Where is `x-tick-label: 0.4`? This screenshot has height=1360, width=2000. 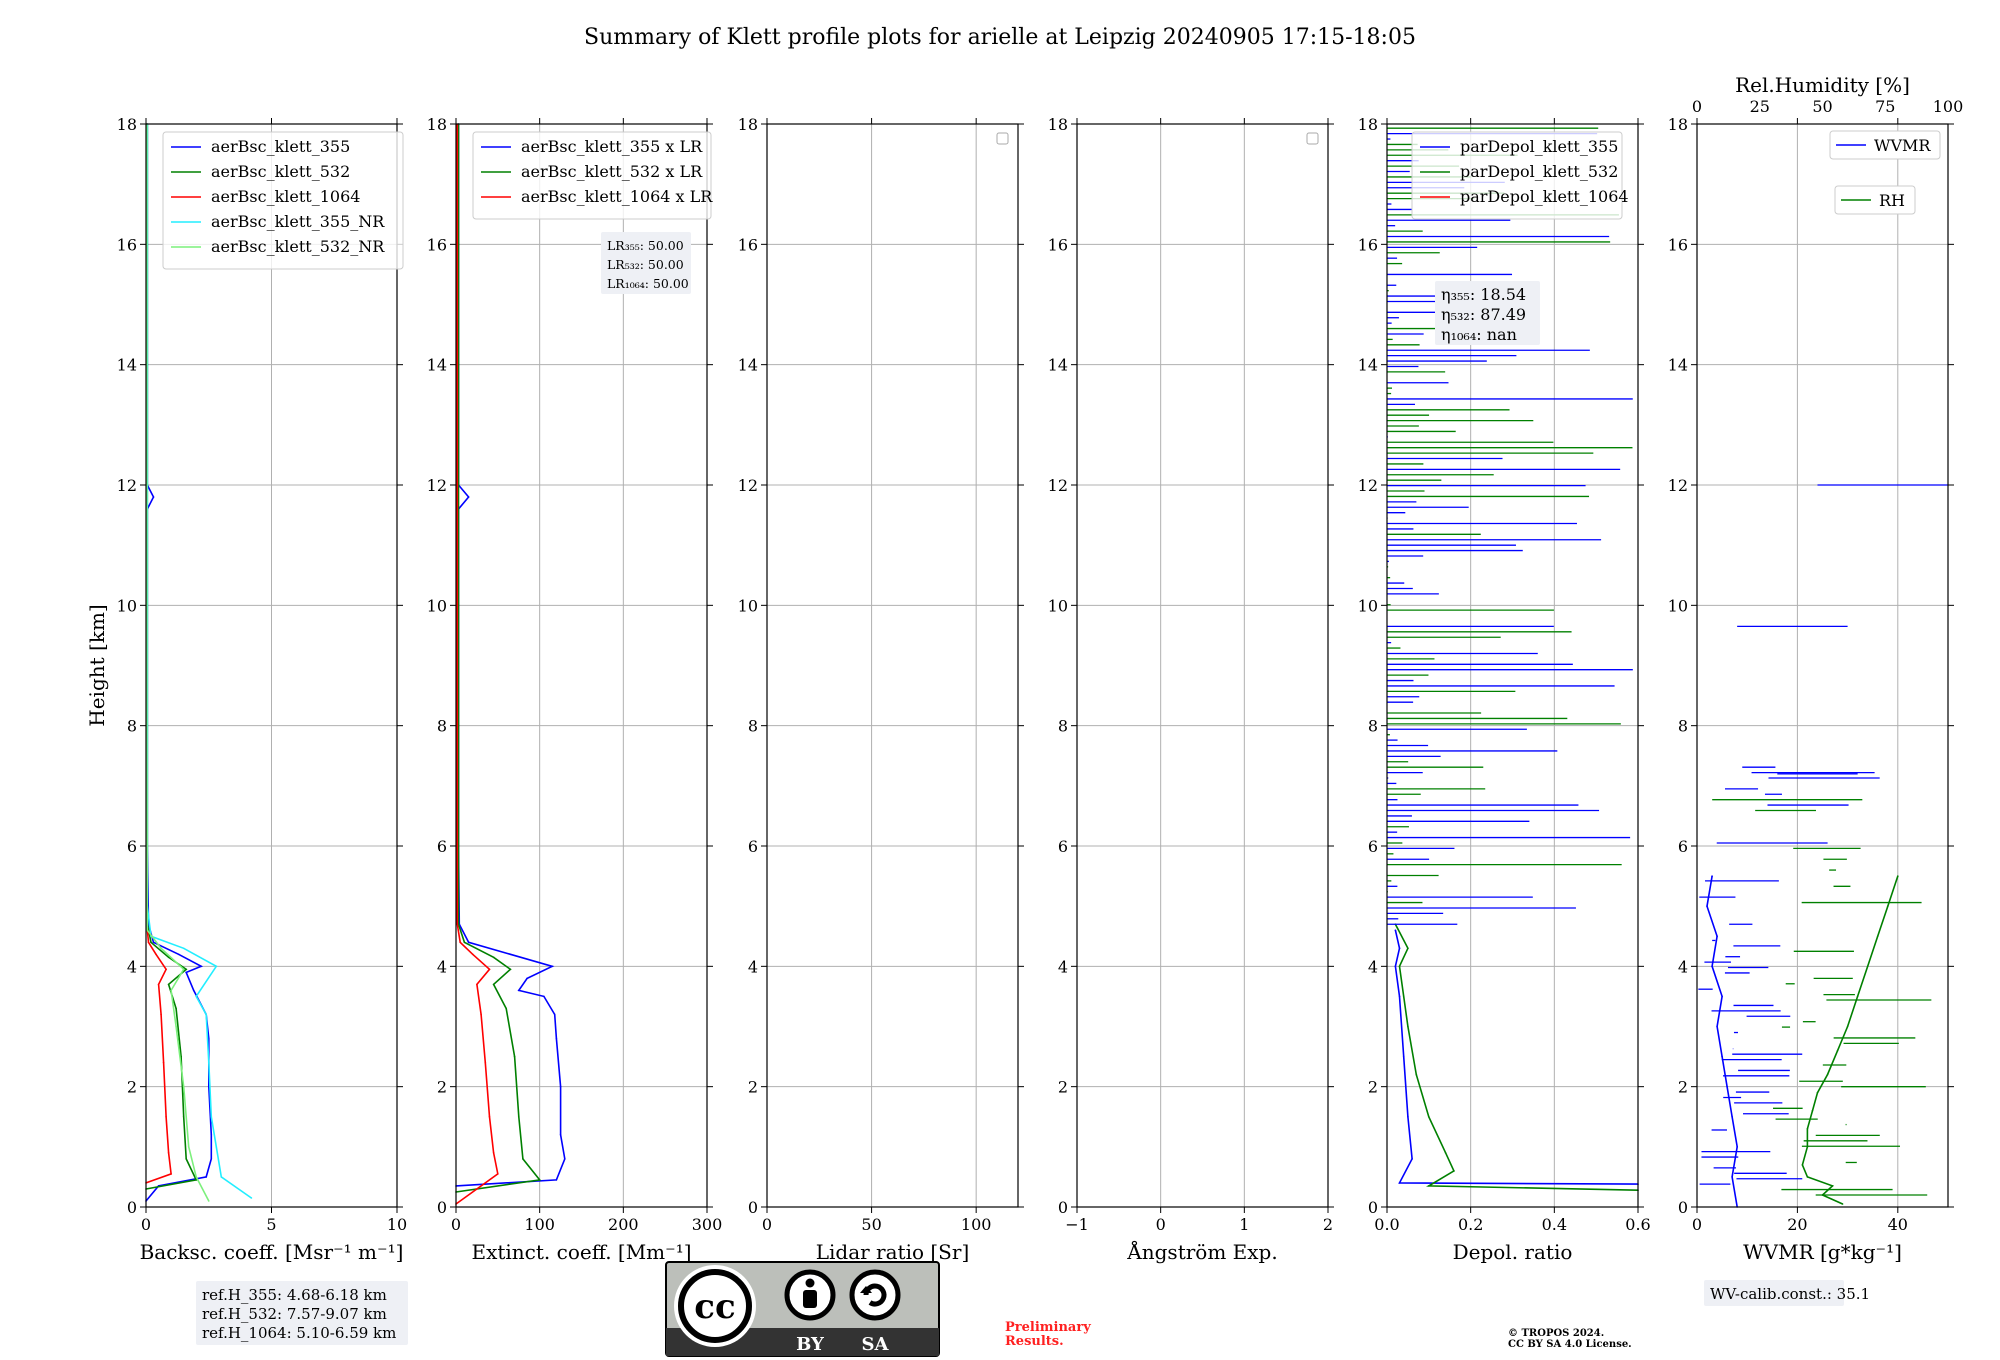 x-tick-label: 0.4 is located at coordinates (1554, 1224).